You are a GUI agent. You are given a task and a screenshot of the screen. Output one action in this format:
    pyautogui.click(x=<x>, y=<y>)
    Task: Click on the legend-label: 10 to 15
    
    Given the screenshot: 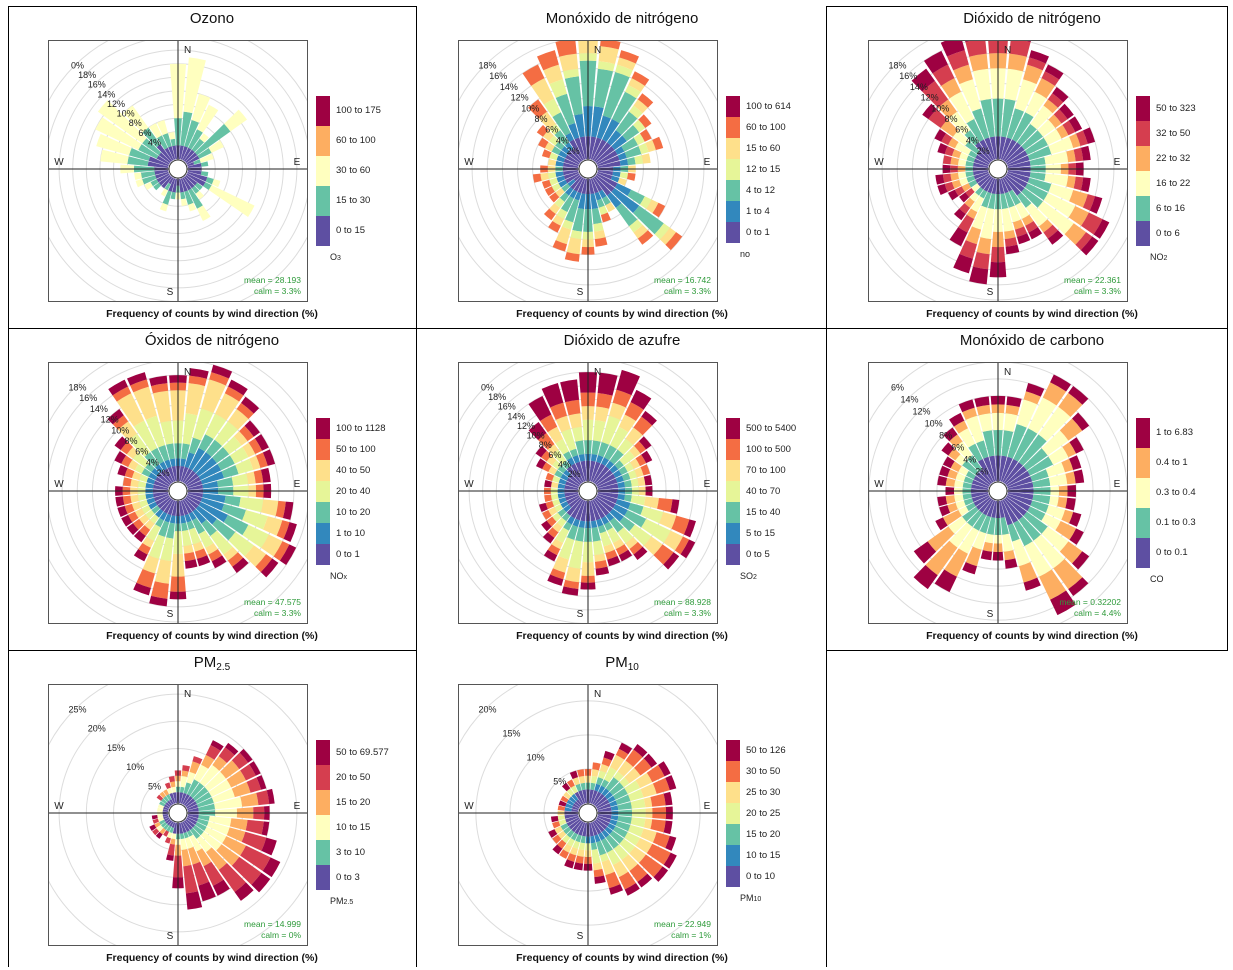 What is the action you would take?
    pyautogui.click(x=763, y=855)
    